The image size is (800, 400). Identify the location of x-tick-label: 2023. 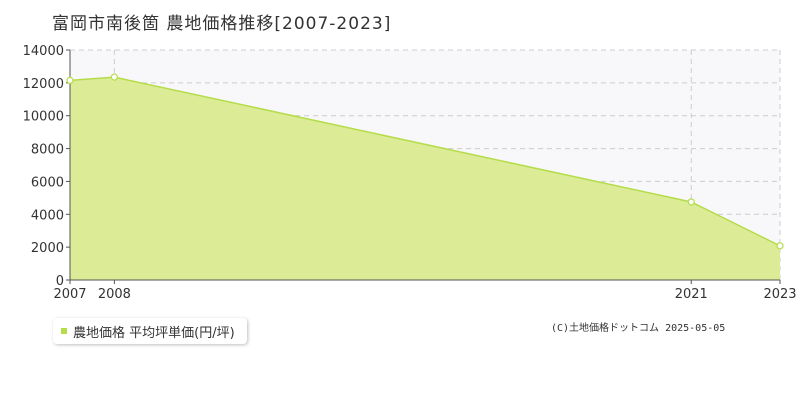
(779, 294).